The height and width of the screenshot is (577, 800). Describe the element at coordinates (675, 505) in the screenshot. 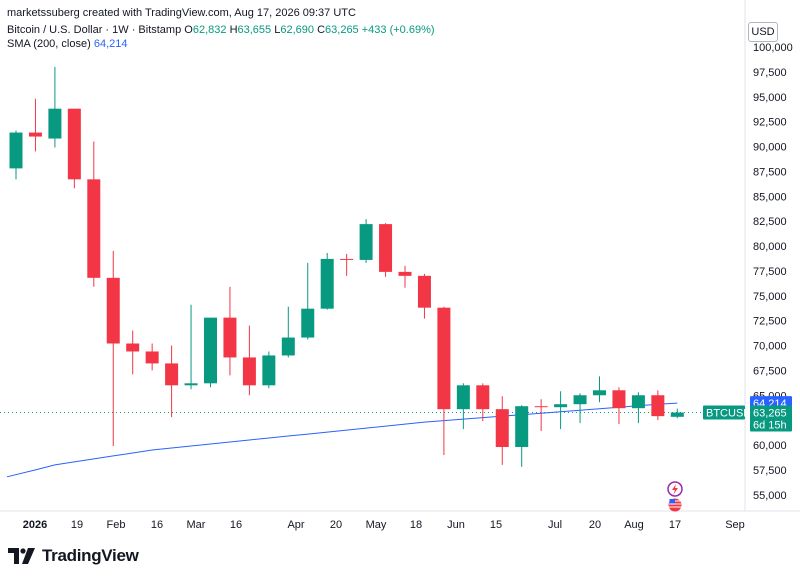

I see `us-flag-event-icon` at that location.